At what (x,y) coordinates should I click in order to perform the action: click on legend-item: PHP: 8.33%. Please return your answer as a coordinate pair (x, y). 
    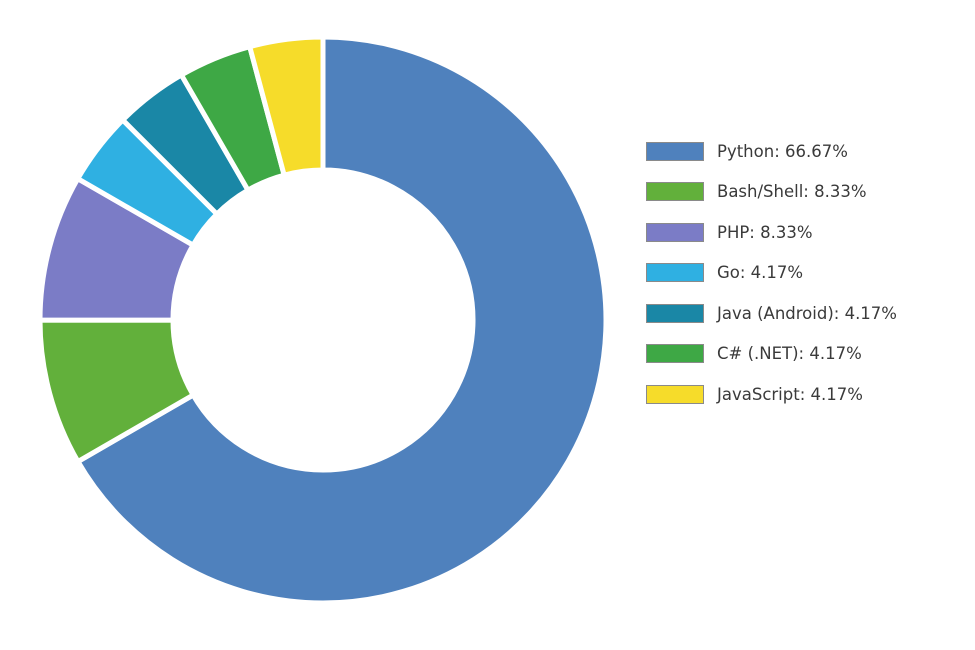
    Looking at the image, I should click on (771, 232).